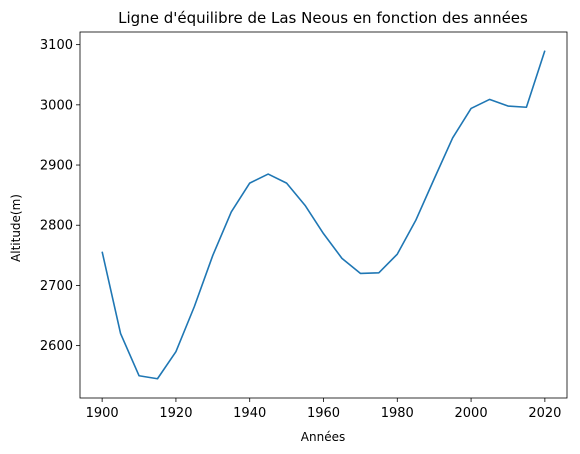 This screenshot has height=454, width=580. I want to click on x-tick-label: 1940, so click(249, 413).